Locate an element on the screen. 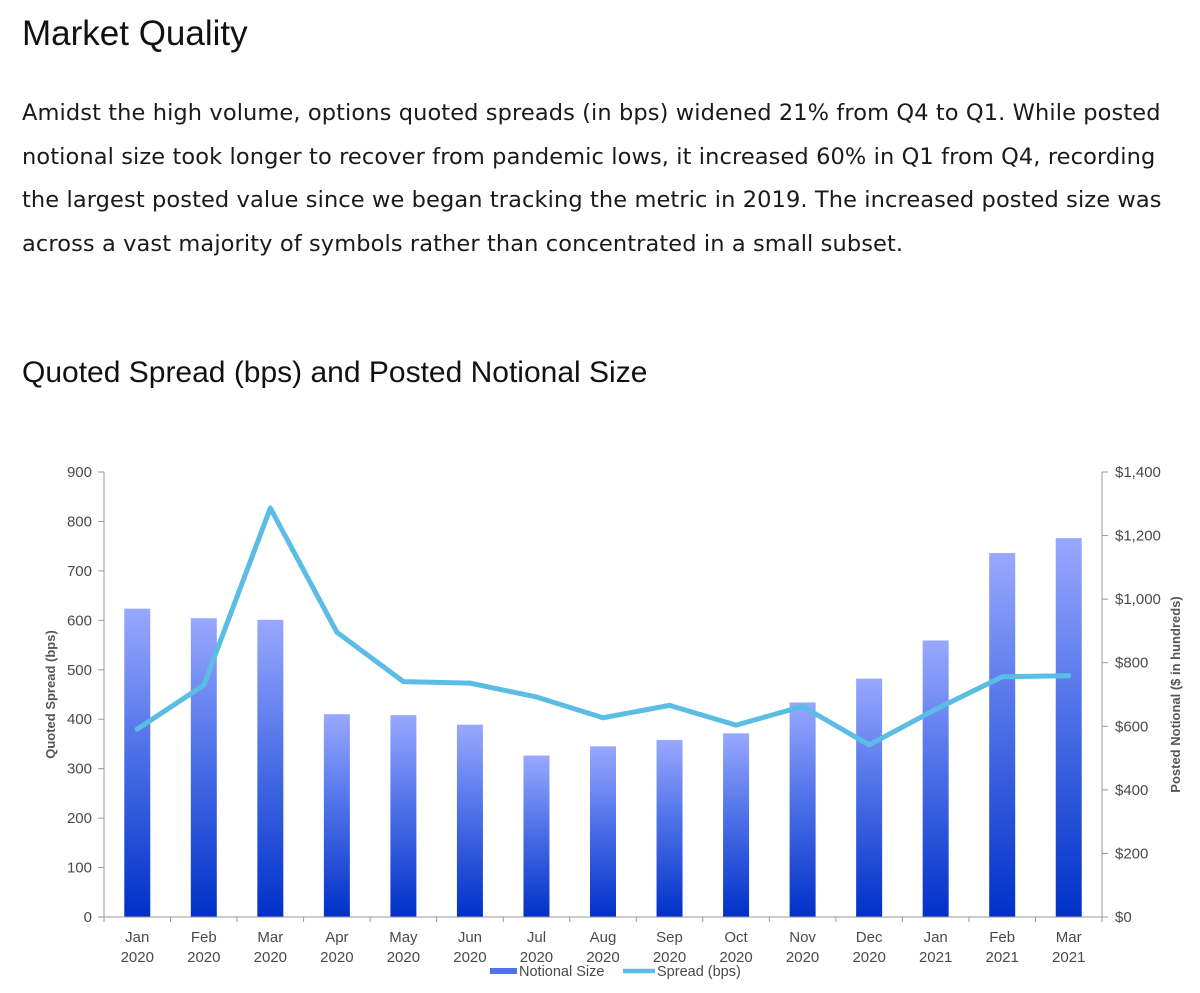 Image resolution: width=1200 pixels, height=993 pixels. x-label-year-5: 2020 is located at coordinates (469, 957).